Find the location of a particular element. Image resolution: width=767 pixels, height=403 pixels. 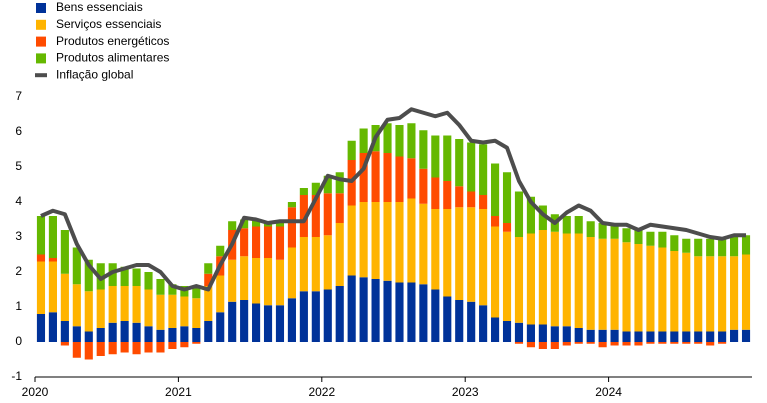

y-tick-label: 5 is located at coordinates (18, 166).